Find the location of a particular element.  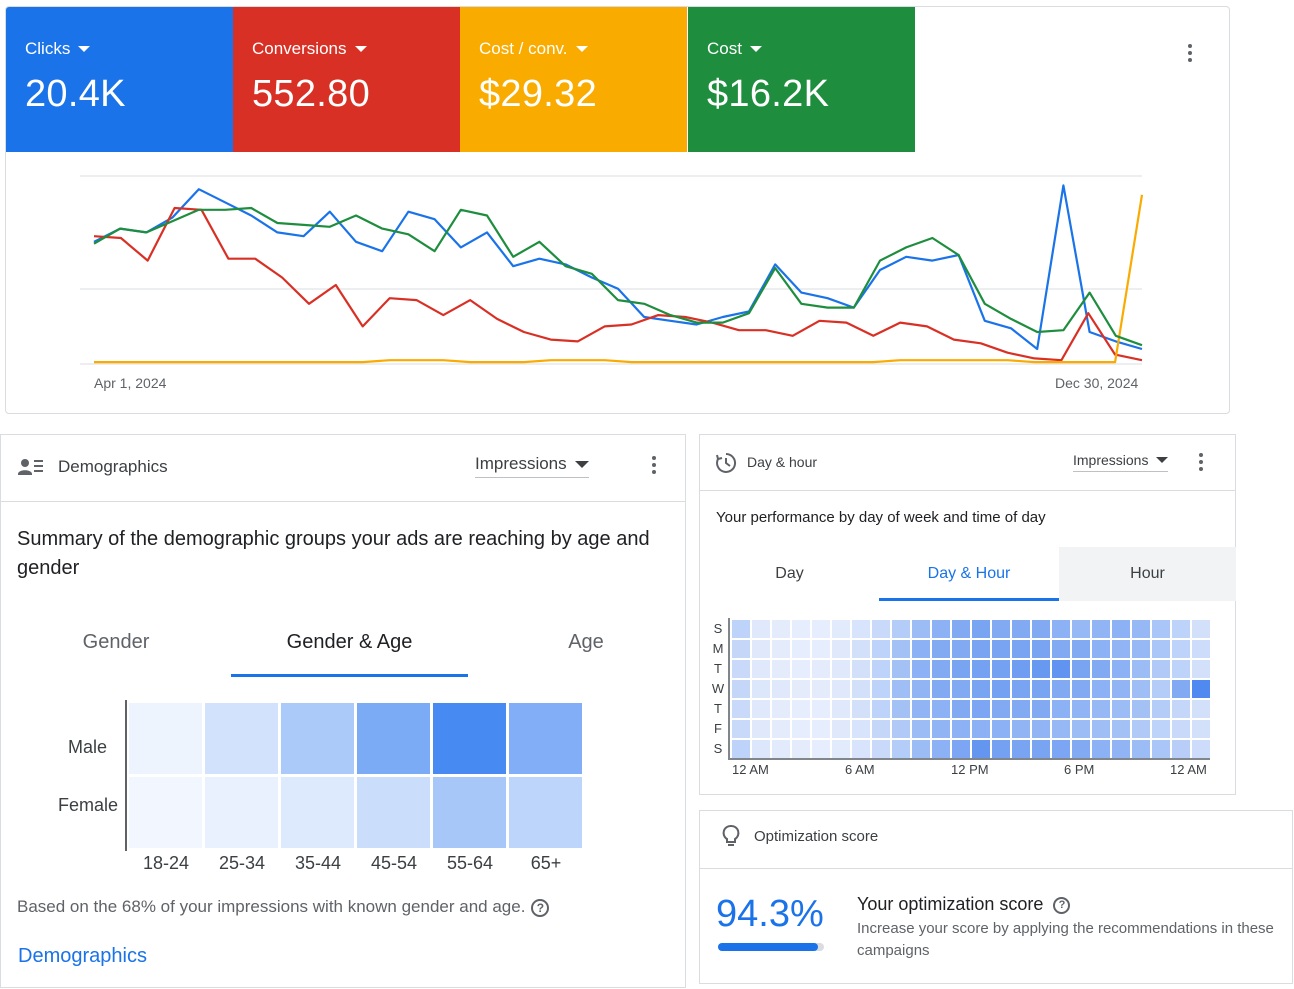

demographics-link: Demographics is located at coordinates (82, 956).